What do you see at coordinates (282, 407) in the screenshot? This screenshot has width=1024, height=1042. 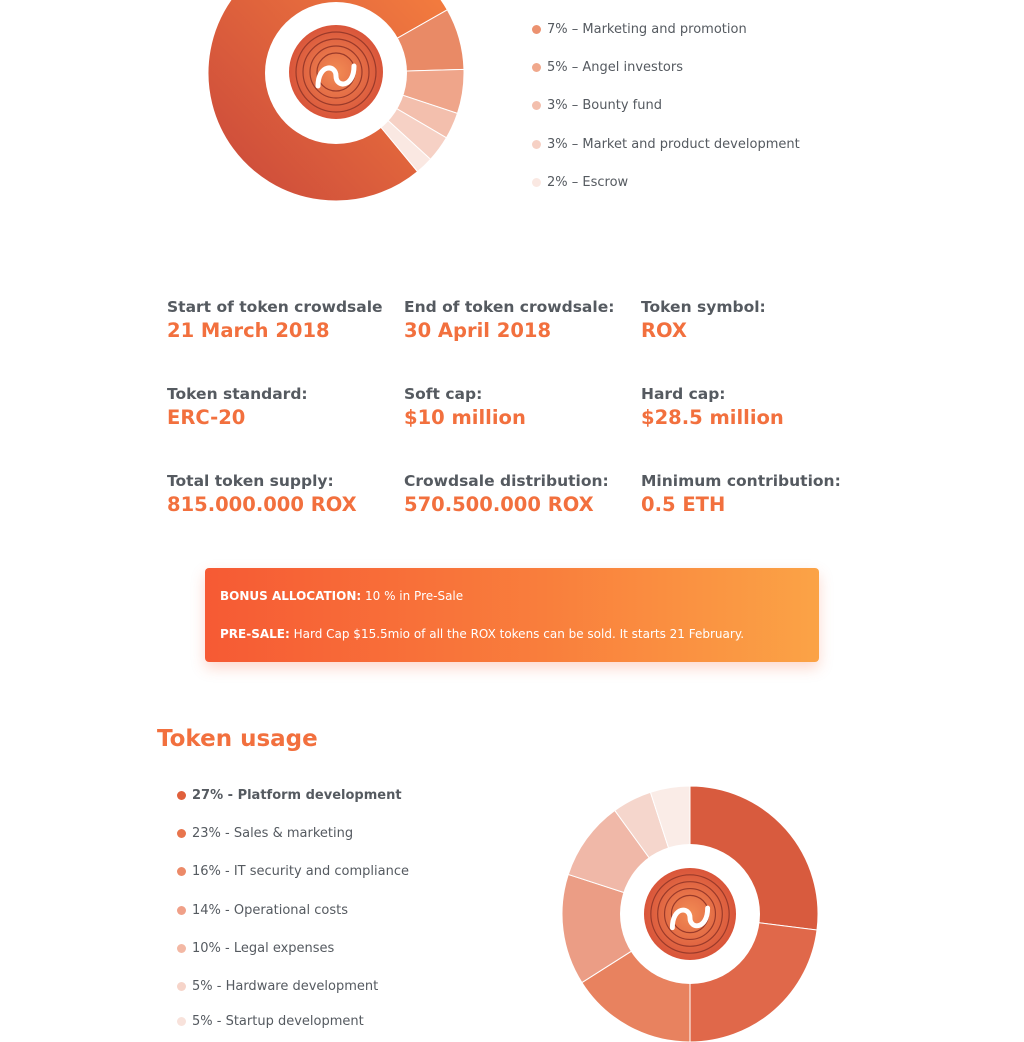 I see `info-token-standard: Token standard: ERC-20` at bounding box center [282, 407].